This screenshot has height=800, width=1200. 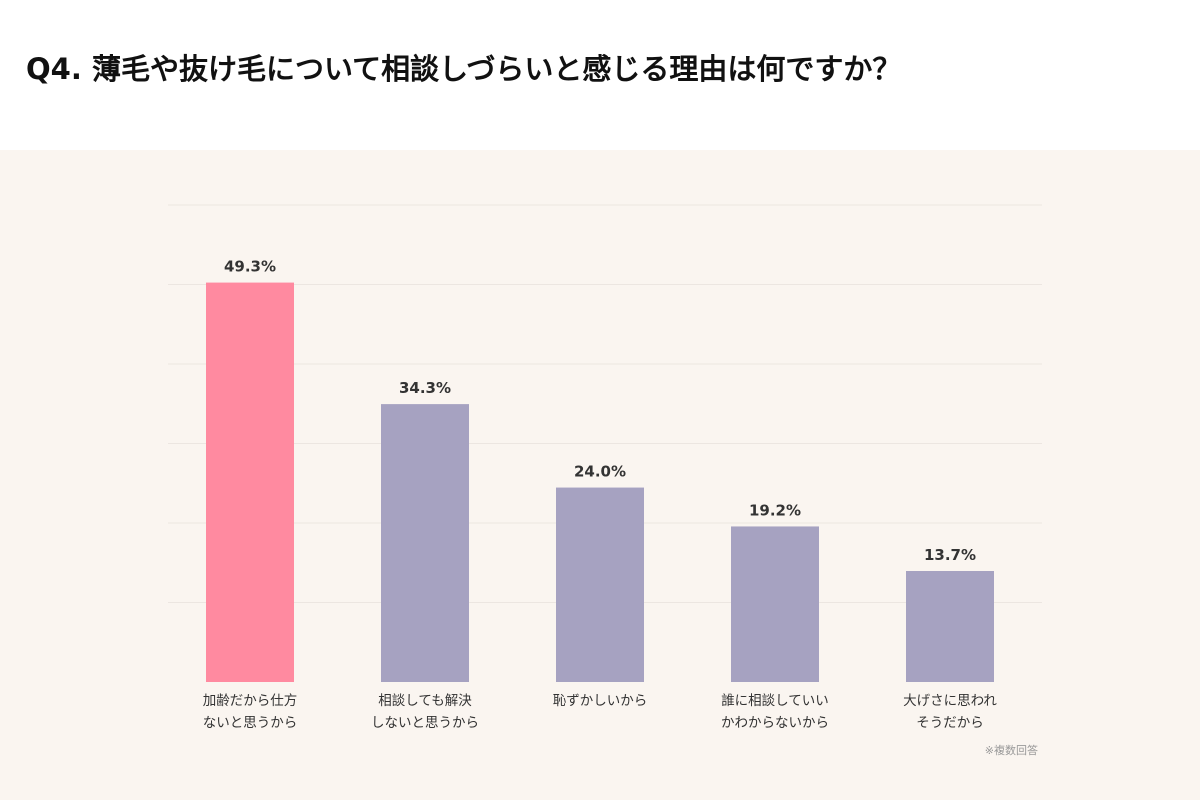 What do you see at coordinates (425, 723) in the screenshot?
I see `category-label-1-line-1: しないと思うから` at bounding box center [425, 723].